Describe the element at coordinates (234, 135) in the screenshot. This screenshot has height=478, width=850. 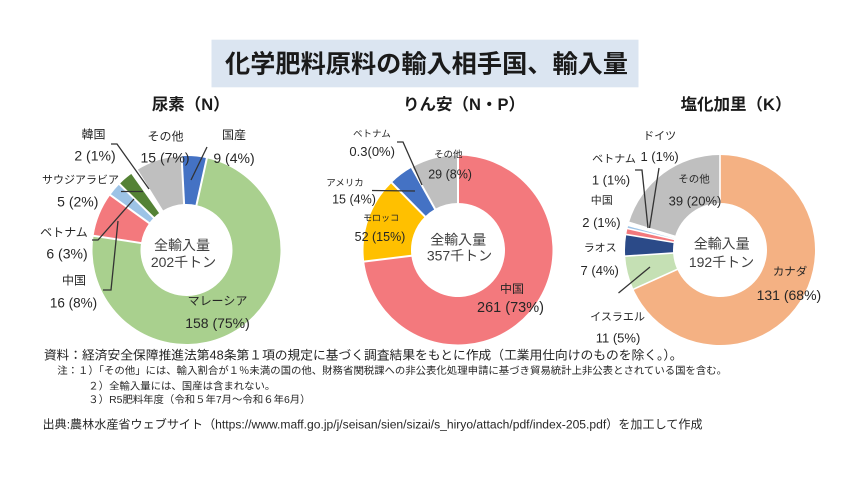
I see `svg-text: 国産` at that location.